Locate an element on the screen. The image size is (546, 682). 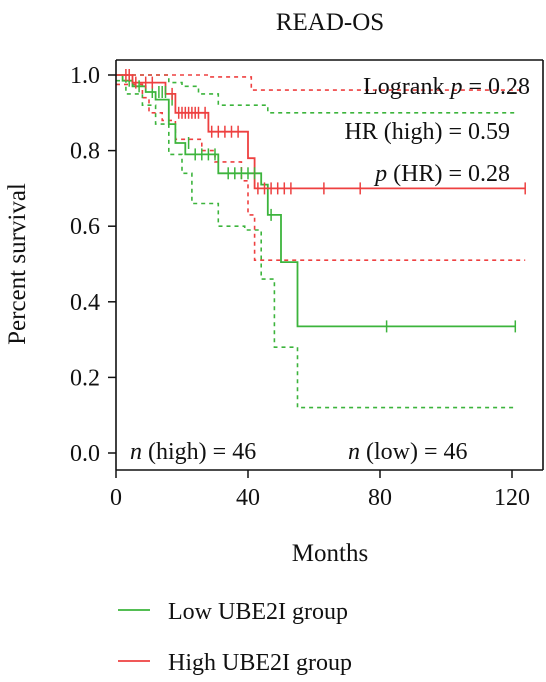
legend-item-low: Low UBE2I group is located at coordinates (233, 612).